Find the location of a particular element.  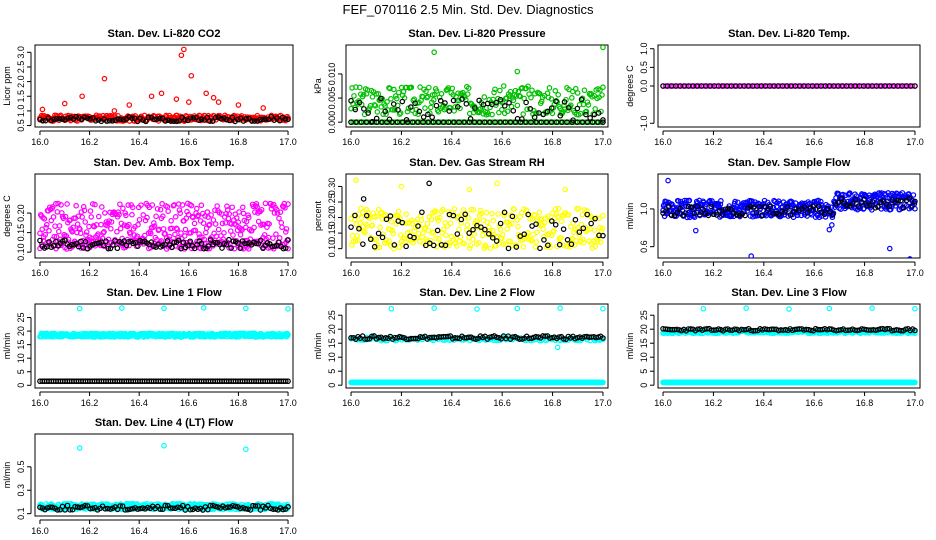

y-tick-label: 1.0 is located at coordinates (644, 48).